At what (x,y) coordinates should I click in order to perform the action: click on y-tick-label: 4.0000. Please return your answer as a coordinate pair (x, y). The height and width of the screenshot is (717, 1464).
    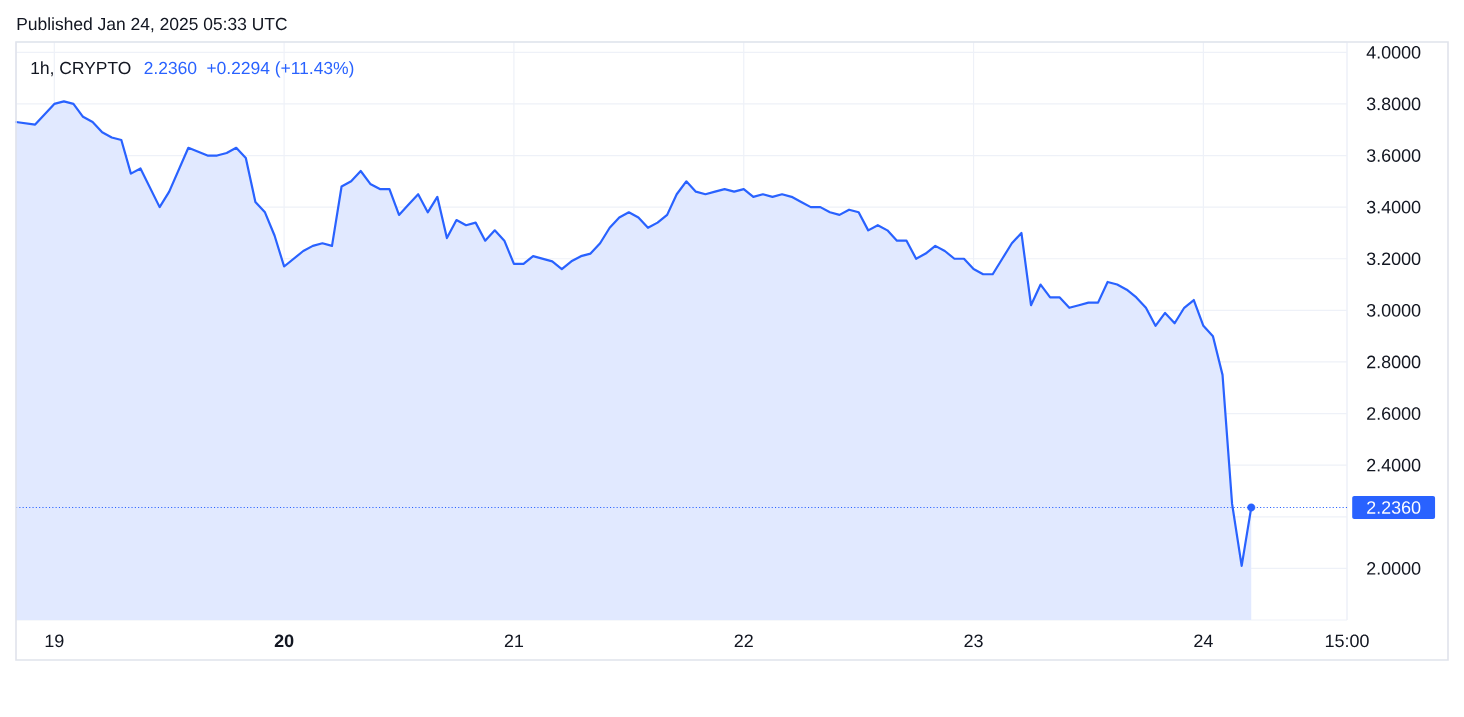
    Looking at the image, I should click on (1393, 52).